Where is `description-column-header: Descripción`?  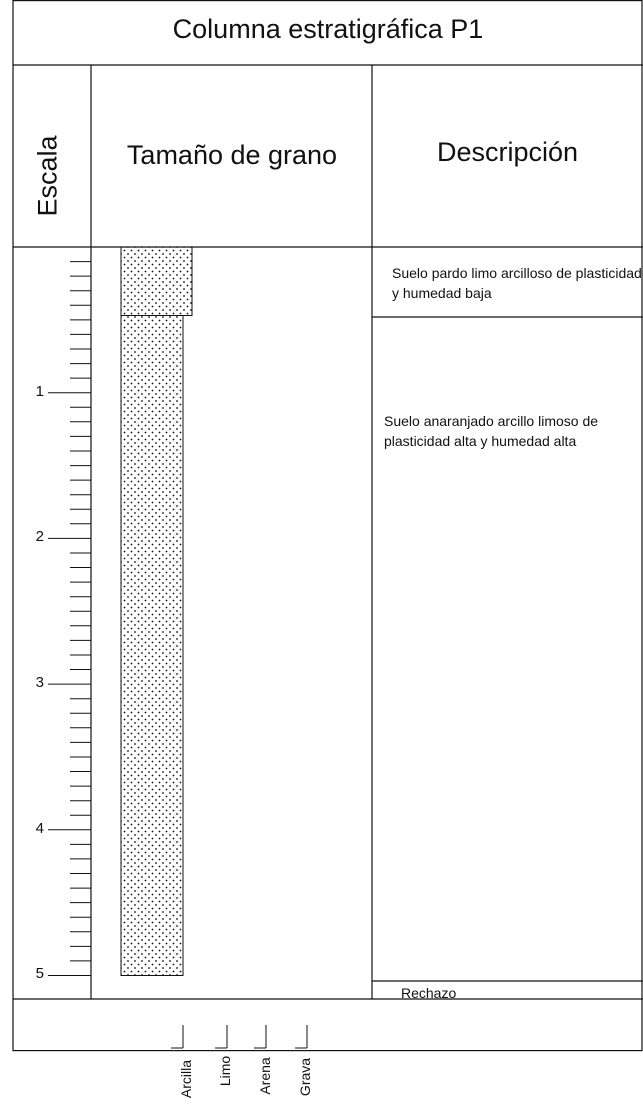
description-column-header: Descripción is located at coordinates (507, 152).